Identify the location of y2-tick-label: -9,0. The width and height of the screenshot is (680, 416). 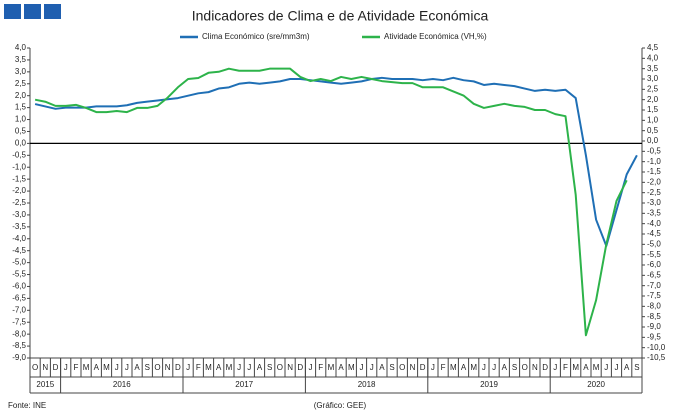
(654, 326).